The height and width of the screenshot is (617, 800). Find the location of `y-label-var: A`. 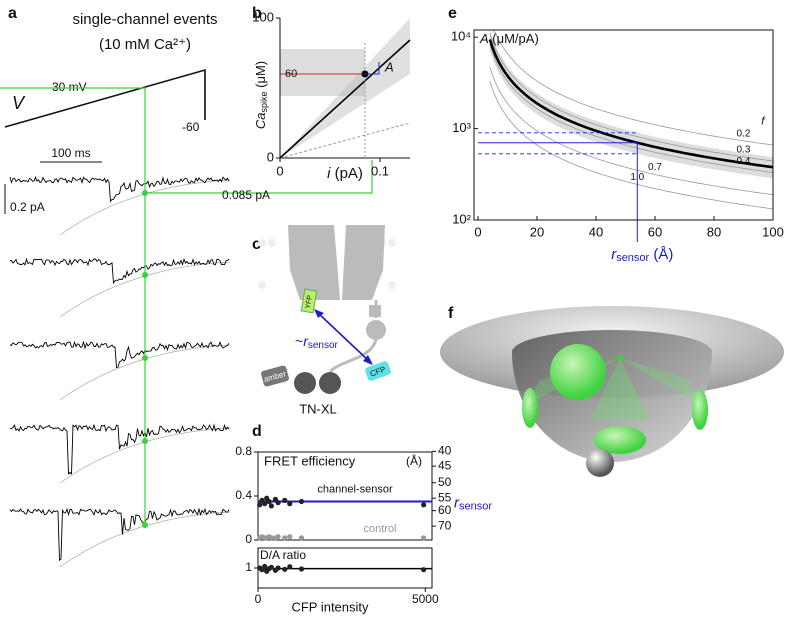

y-label-var: A is located at coordinates (484, 38).